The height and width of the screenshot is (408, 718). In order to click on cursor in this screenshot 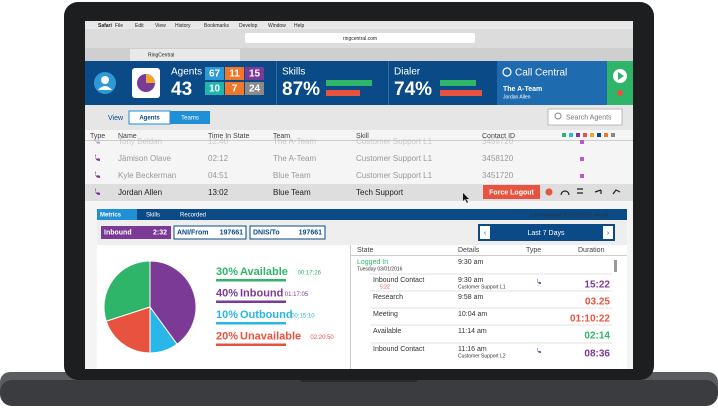, I will do `click(466, 198)`.